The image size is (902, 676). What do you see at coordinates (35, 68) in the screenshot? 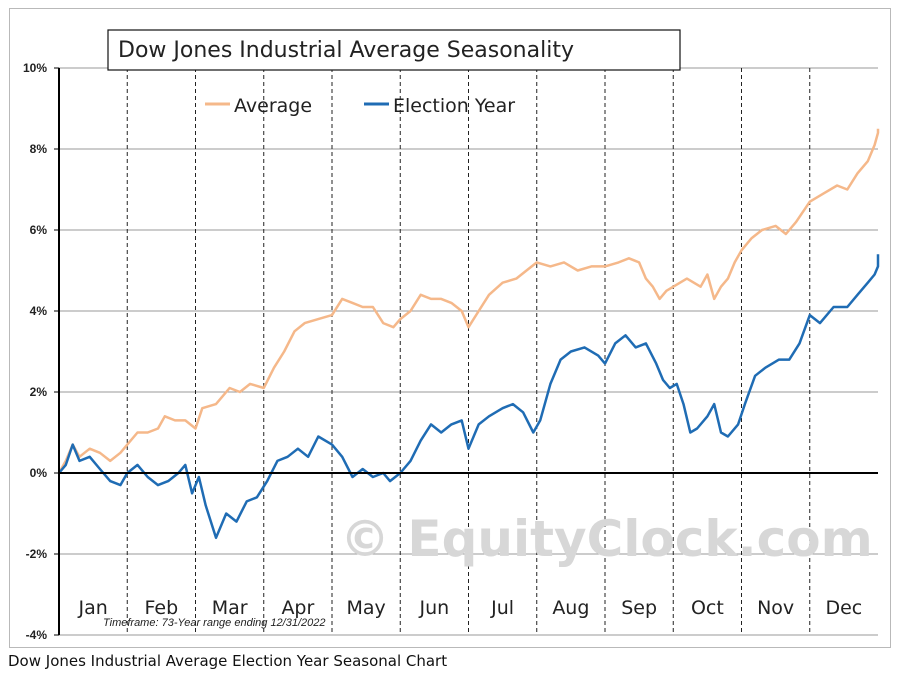
I see `y-tick-label: 10%` at bounding box center [35, 68].